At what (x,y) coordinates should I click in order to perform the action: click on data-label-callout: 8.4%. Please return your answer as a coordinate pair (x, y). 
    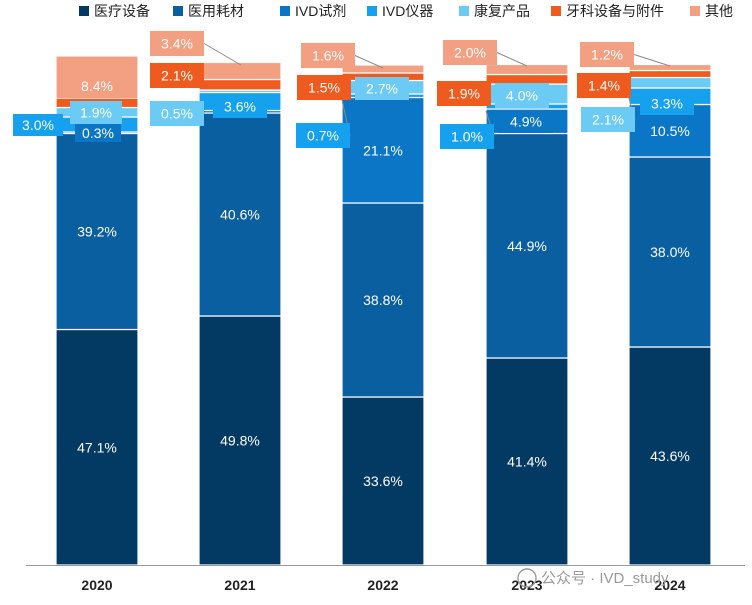
    Looking at the image, I should click on (97, 86).